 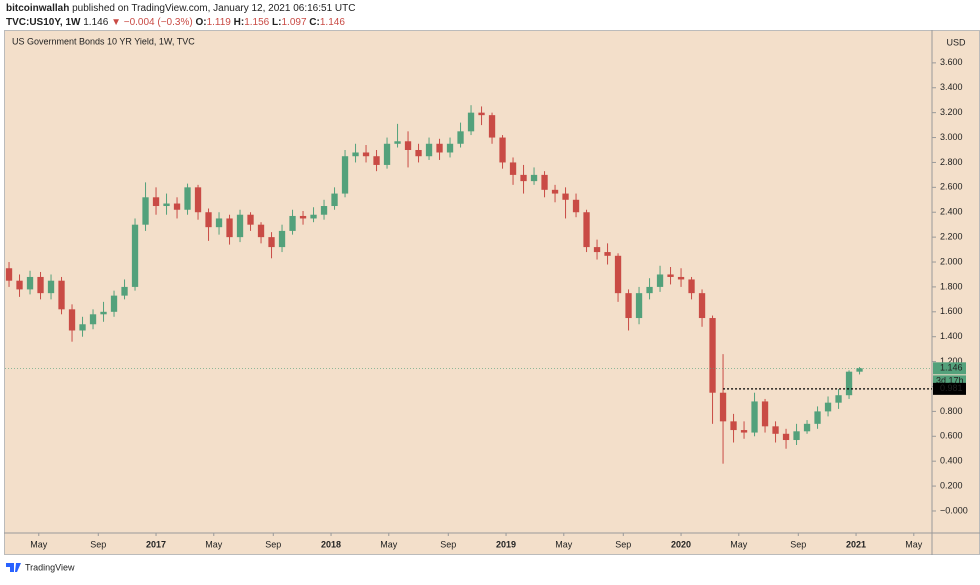 I want to click on c-label: C:, so click(x=314, y=22).